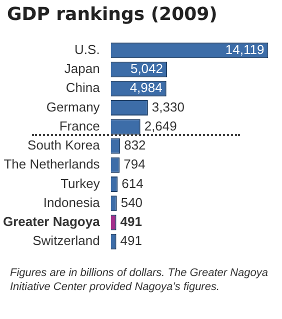 This screenshot has width=282, height=319. I want to click on chart-title: GDP rankings (2009), so click(112, 14).